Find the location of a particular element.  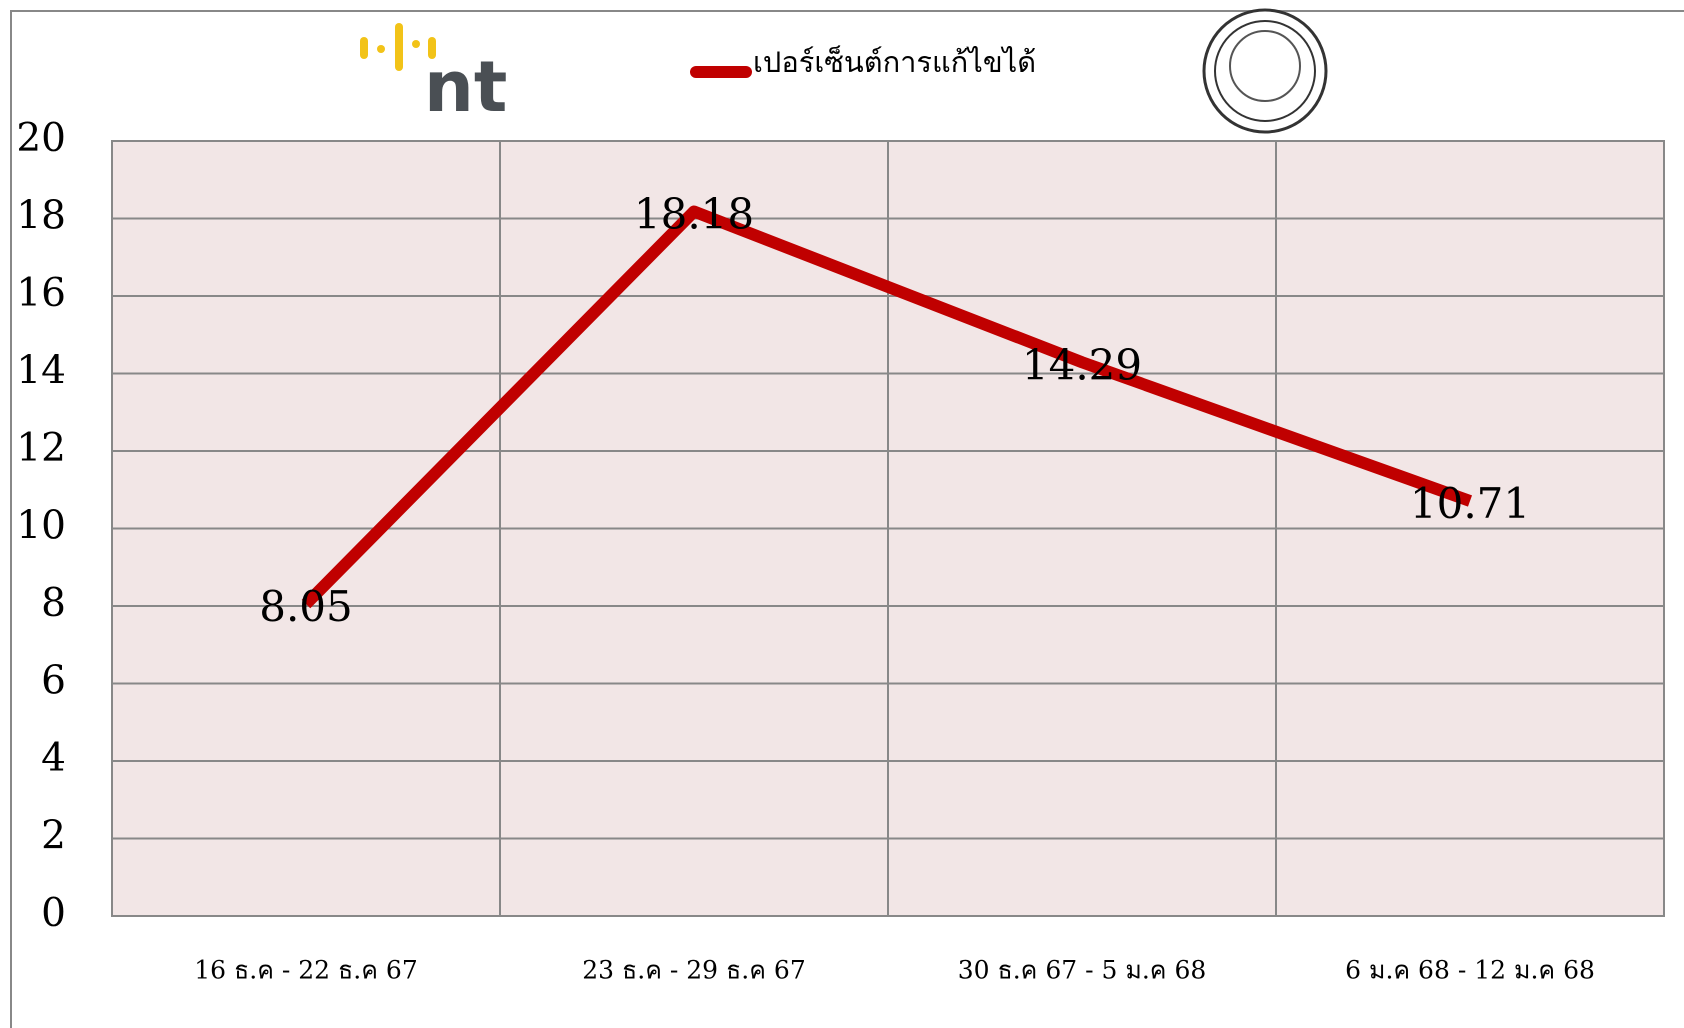

x-tick-label: 23 ธ.ค - 29 ธ.ค 67 is located at coordinates (693, 970).